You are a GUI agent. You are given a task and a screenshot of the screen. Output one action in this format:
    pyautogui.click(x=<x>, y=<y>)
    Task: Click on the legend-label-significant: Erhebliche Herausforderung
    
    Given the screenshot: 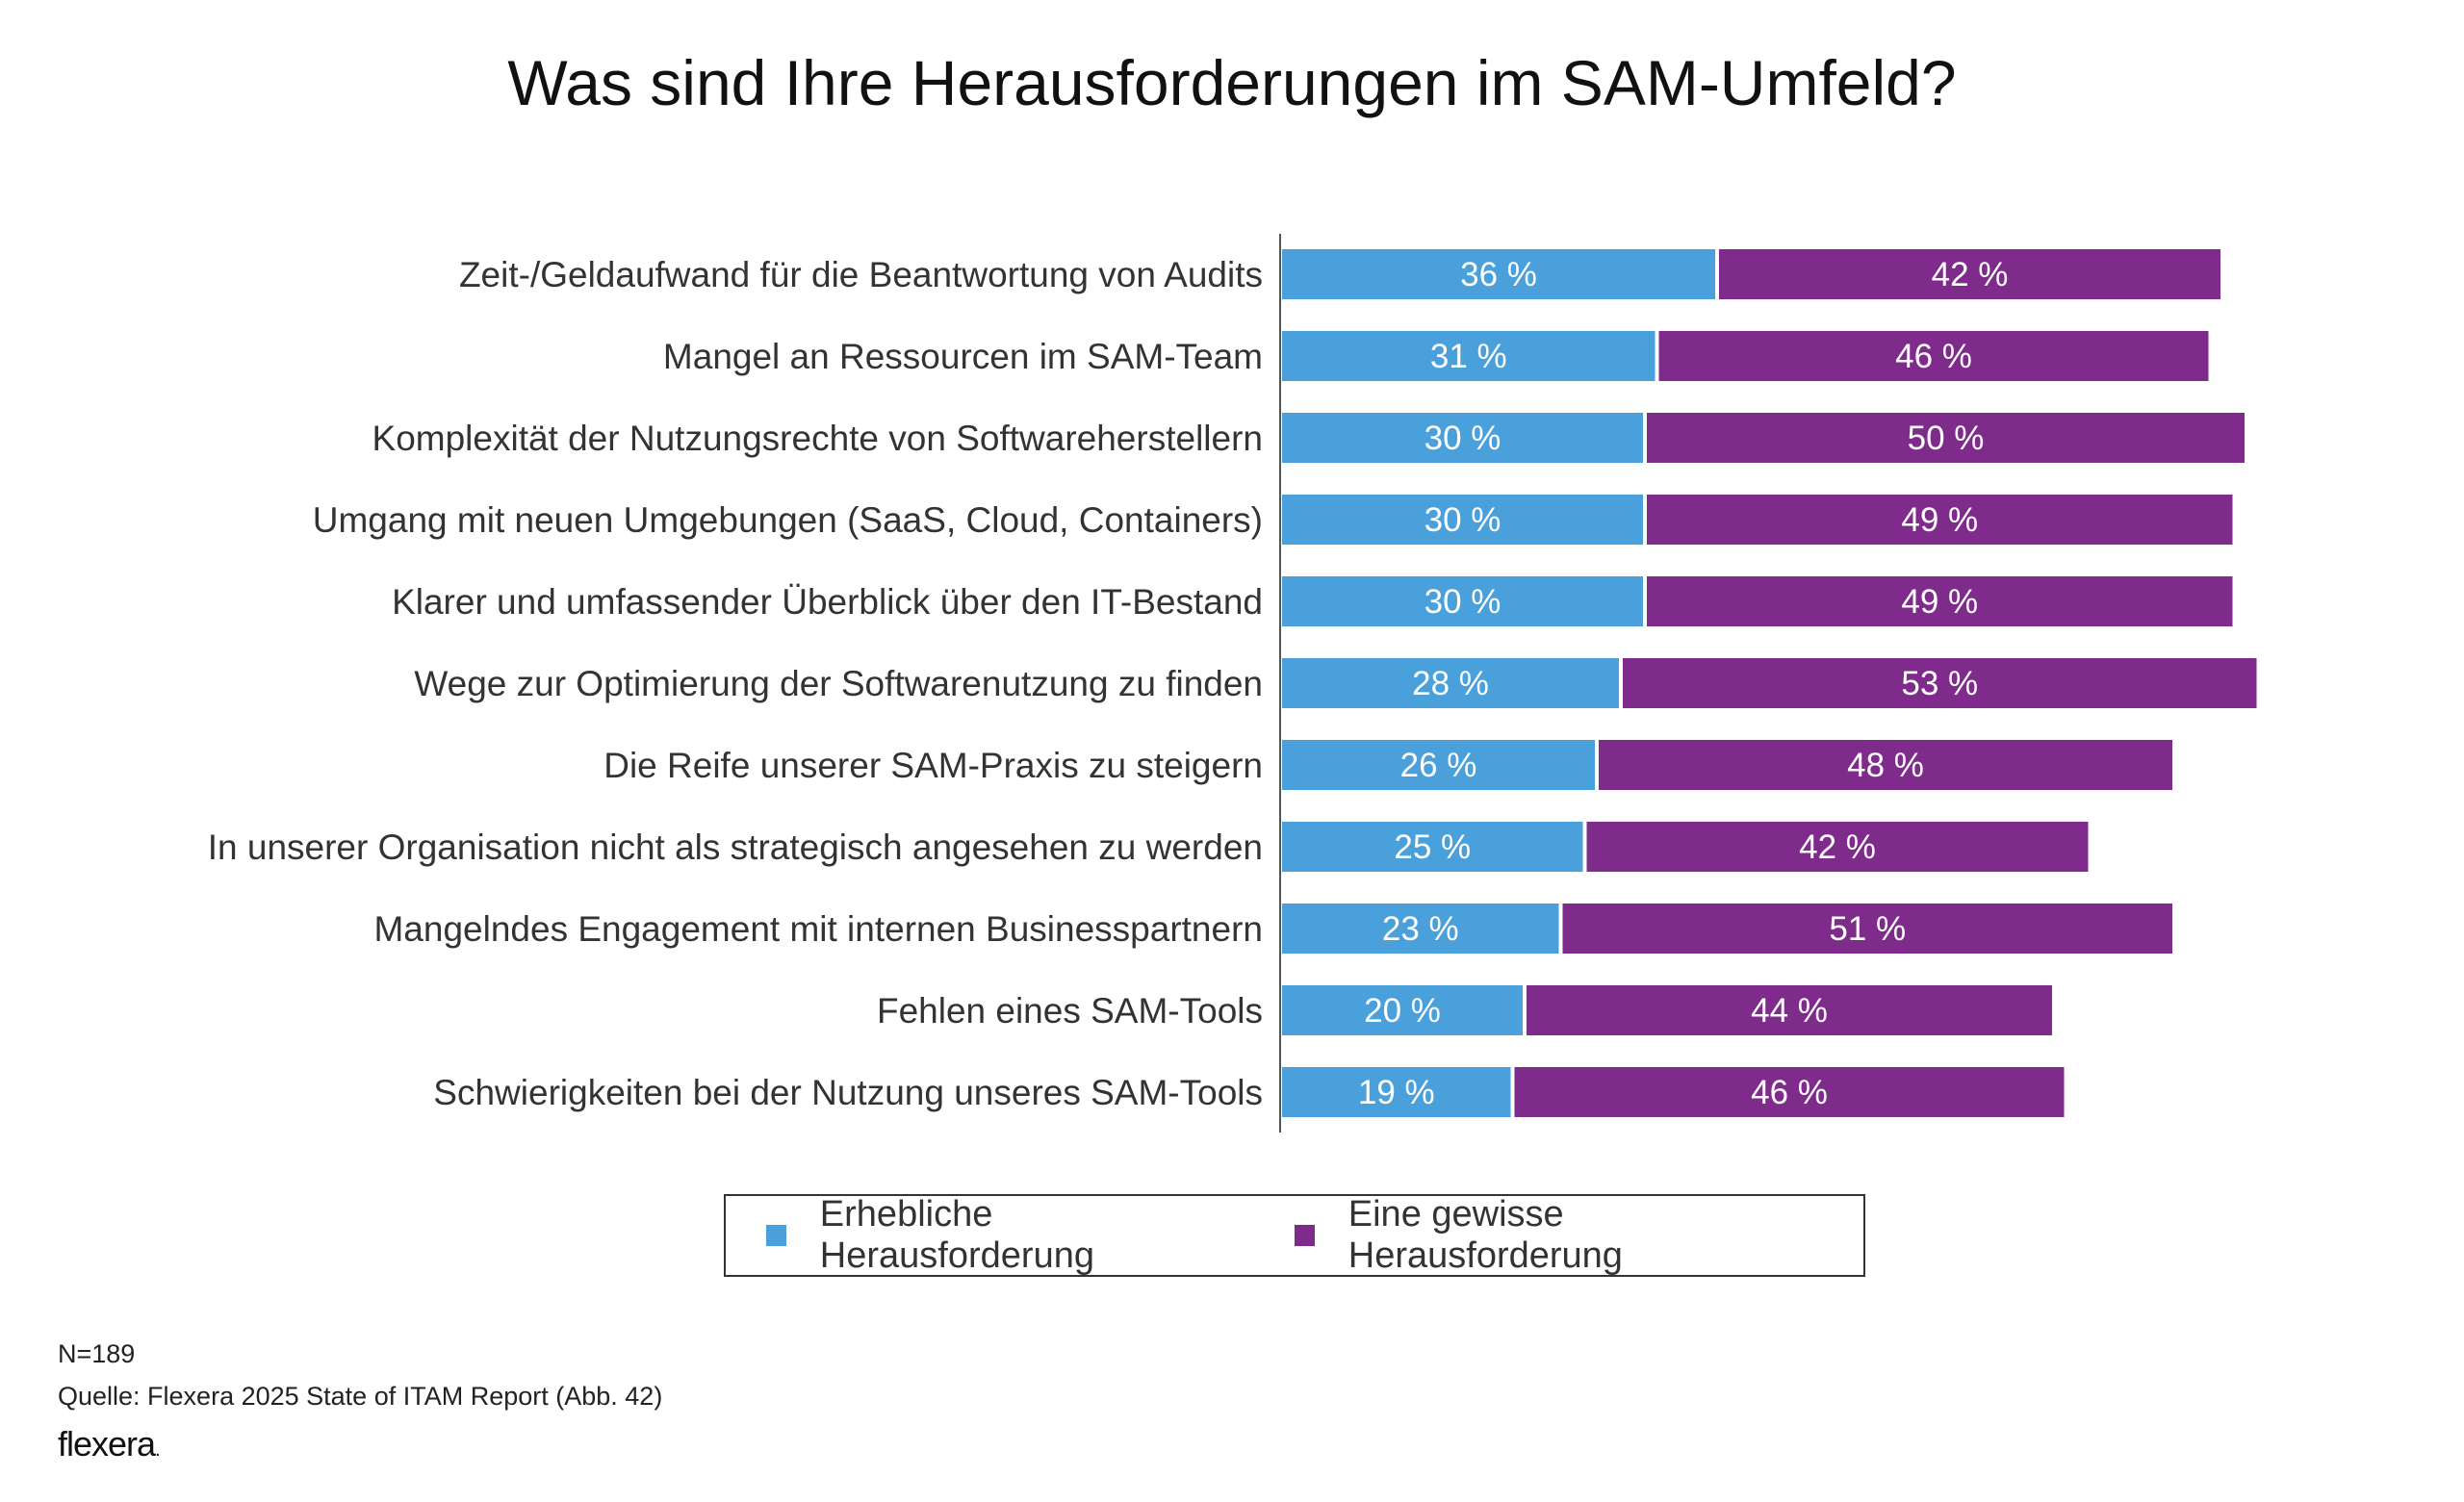 What is the action you would take?
    pyautogui.click(x=956, y=1235)
    